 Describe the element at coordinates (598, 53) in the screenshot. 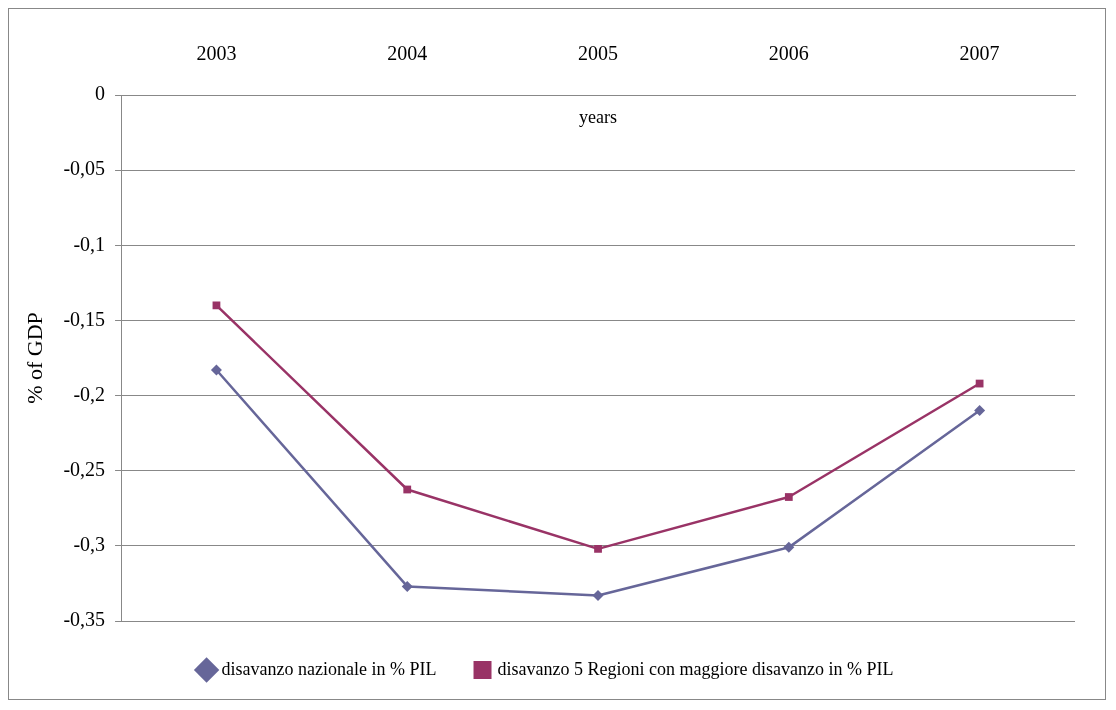

I see `x-tick-label: 2005` at that location.